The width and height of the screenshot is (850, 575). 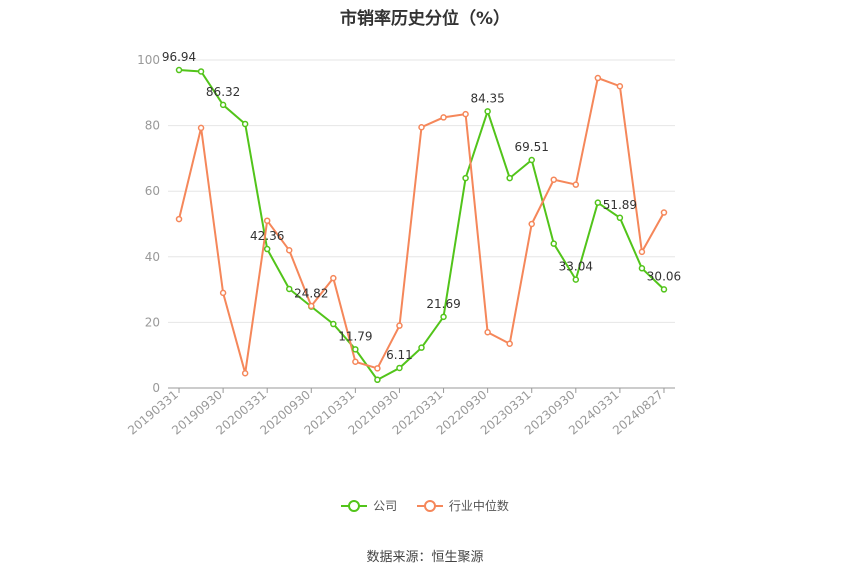 What do you see at coordinates (487, 98) in the screenshot?
I see `data-label: 84.35` at bounding box center [487, 98].